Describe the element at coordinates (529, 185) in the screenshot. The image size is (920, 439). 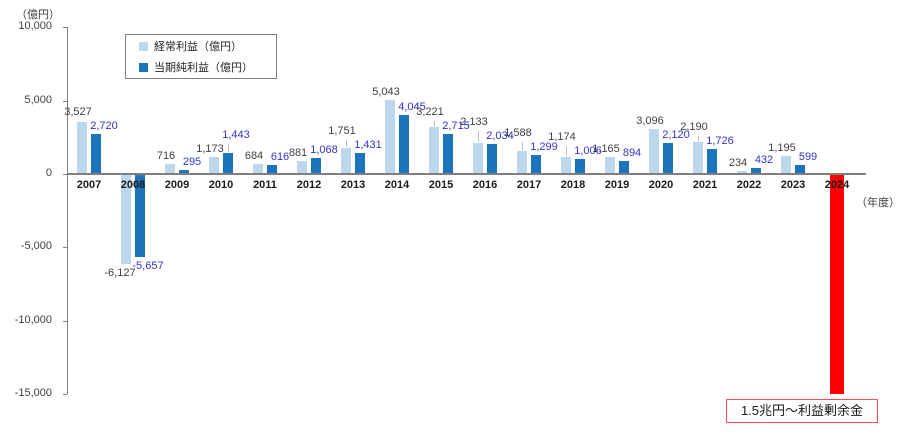
I see `x-tick-label-2017: 2017` at that location.